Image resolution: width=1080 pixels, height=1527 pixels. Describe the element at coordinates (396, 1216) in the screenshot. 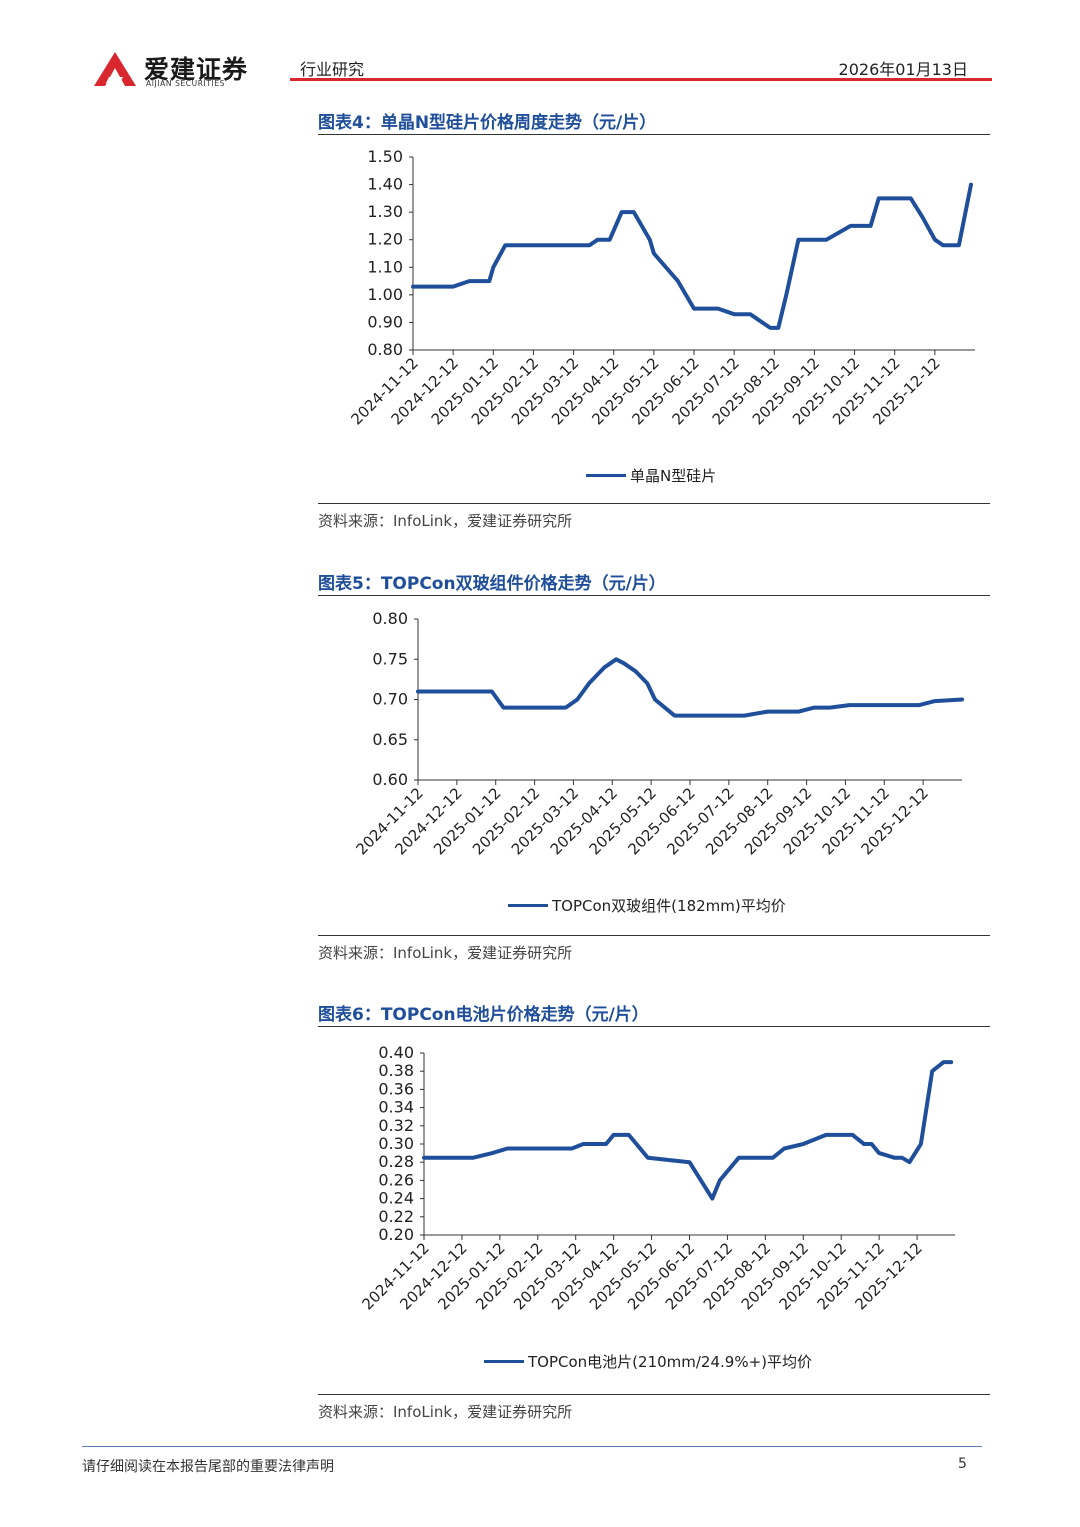

I see `y-tick-label: 0.22` at that location.